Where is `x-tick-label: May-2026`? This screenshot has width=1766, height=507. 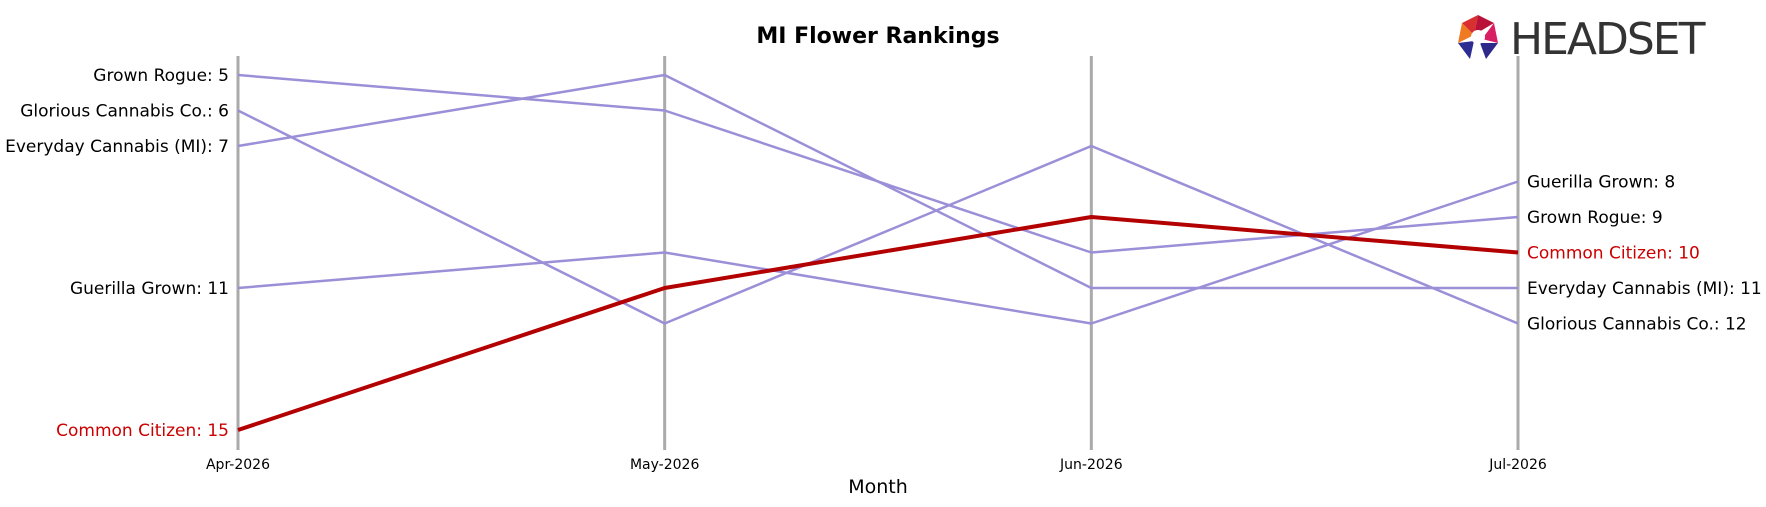
x-tick-label: May-2026 is located at coordinates (664, 465).